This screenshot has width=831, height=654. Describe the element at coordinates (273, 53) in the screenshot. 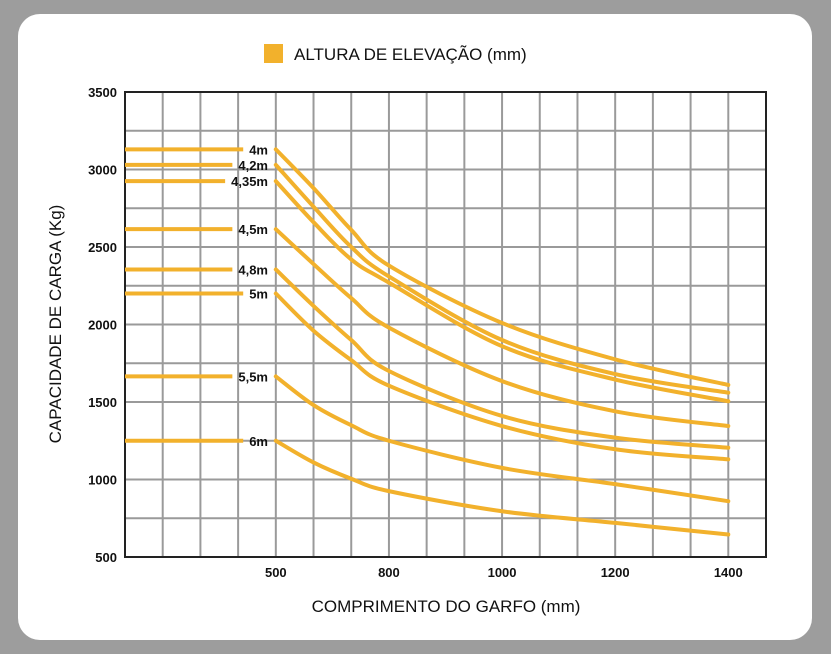

I see `legend-swatch` at that location.